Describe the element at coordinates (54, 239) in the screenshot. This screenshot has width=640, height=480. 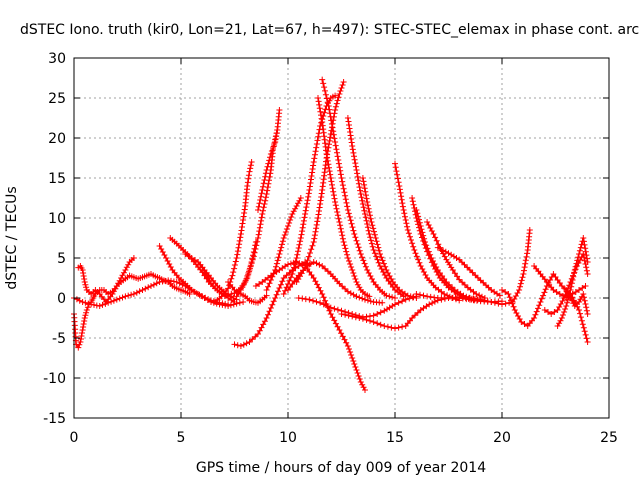
I see `y-tick-labels: -15 -10 -5 0 5 10 15 20 25 30` at that location.